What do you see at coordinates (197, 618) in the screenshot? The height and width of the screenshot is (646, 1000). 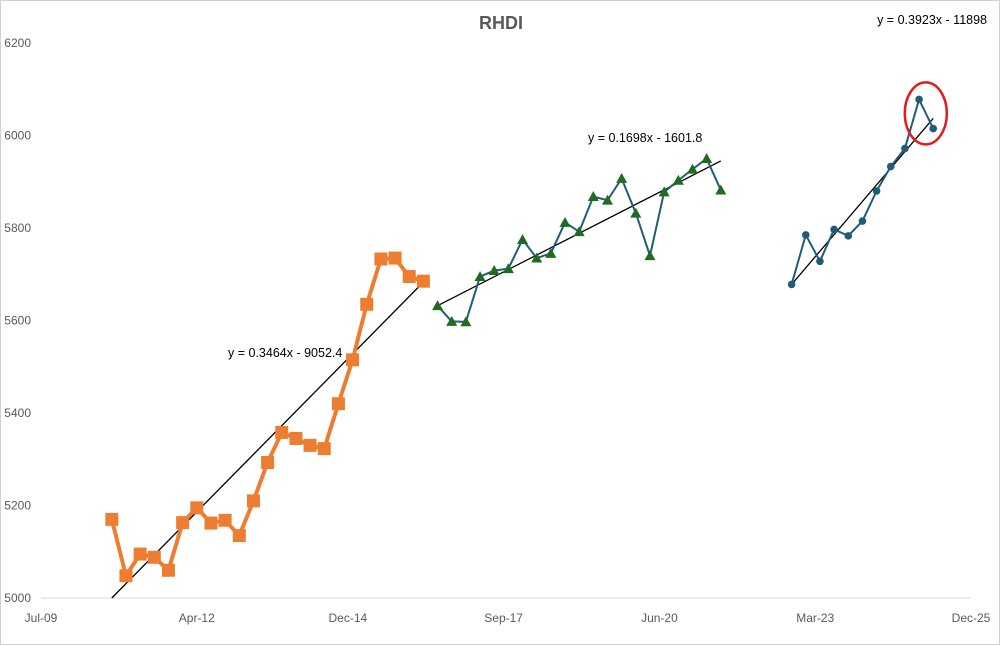 I see `x-tick-label: Apr-12` at bounding box center [197, 618].